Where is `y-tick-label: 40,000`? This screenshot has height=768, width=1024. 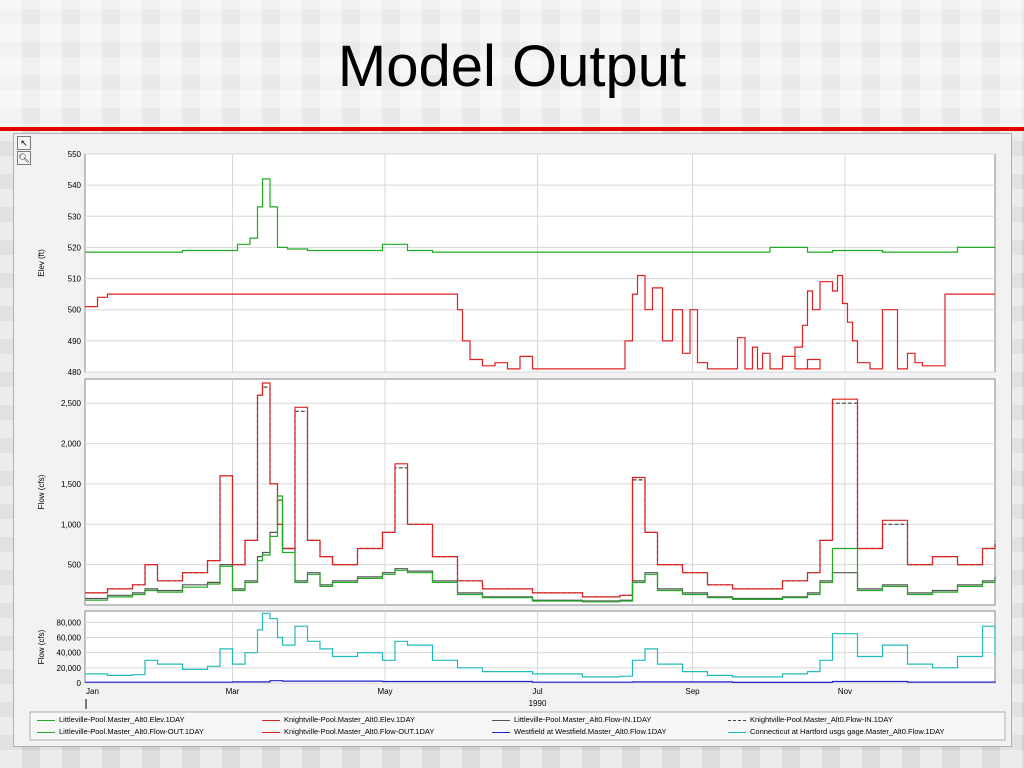 y-tick-label: 40,000 is located at coordinates (69, 653).